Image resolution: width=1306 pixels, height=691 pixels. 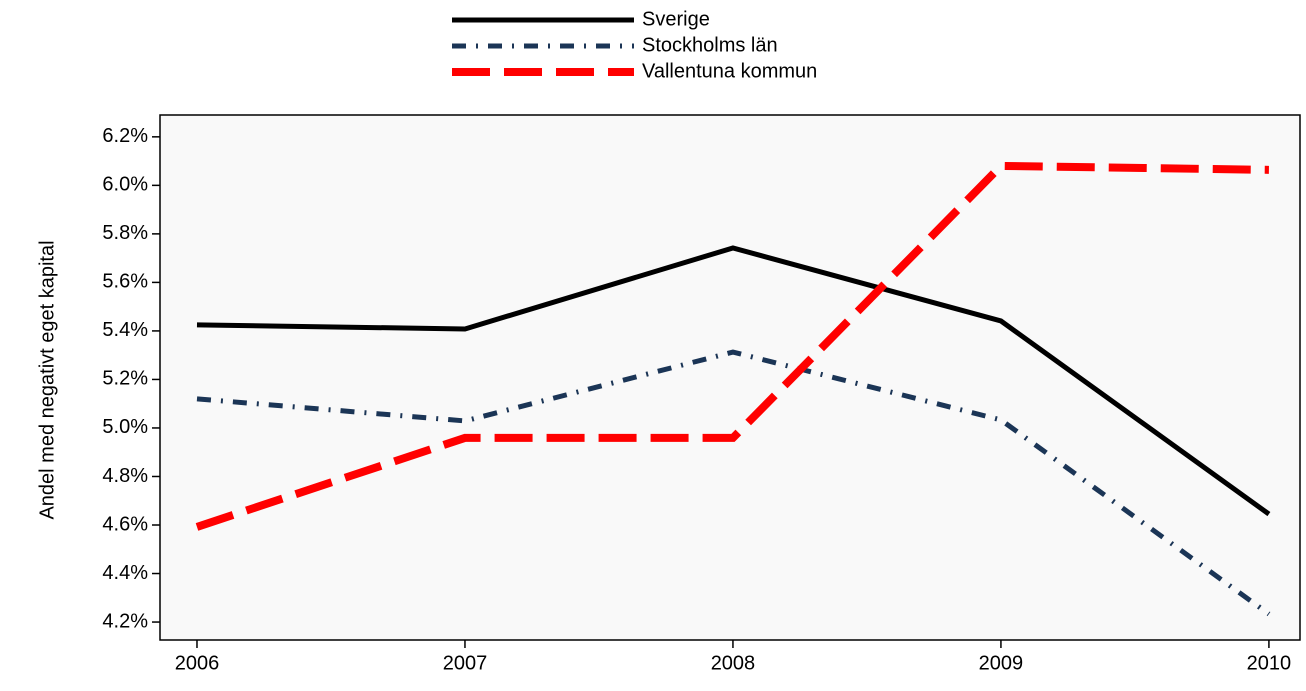 I want to click on y-tick-label: 6.2%, so click(x=125, y=136).